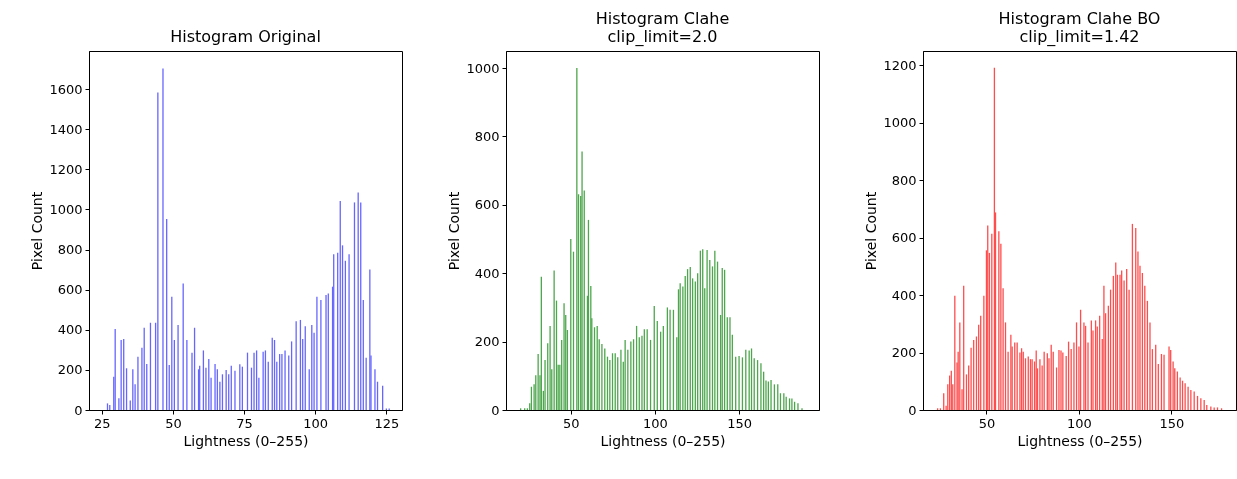 Image resolution: width=1237 pixels, height=479 pixels. I want to click on chart-title: Histogram Clahe clip_limit=2.0, so click(662, 28).